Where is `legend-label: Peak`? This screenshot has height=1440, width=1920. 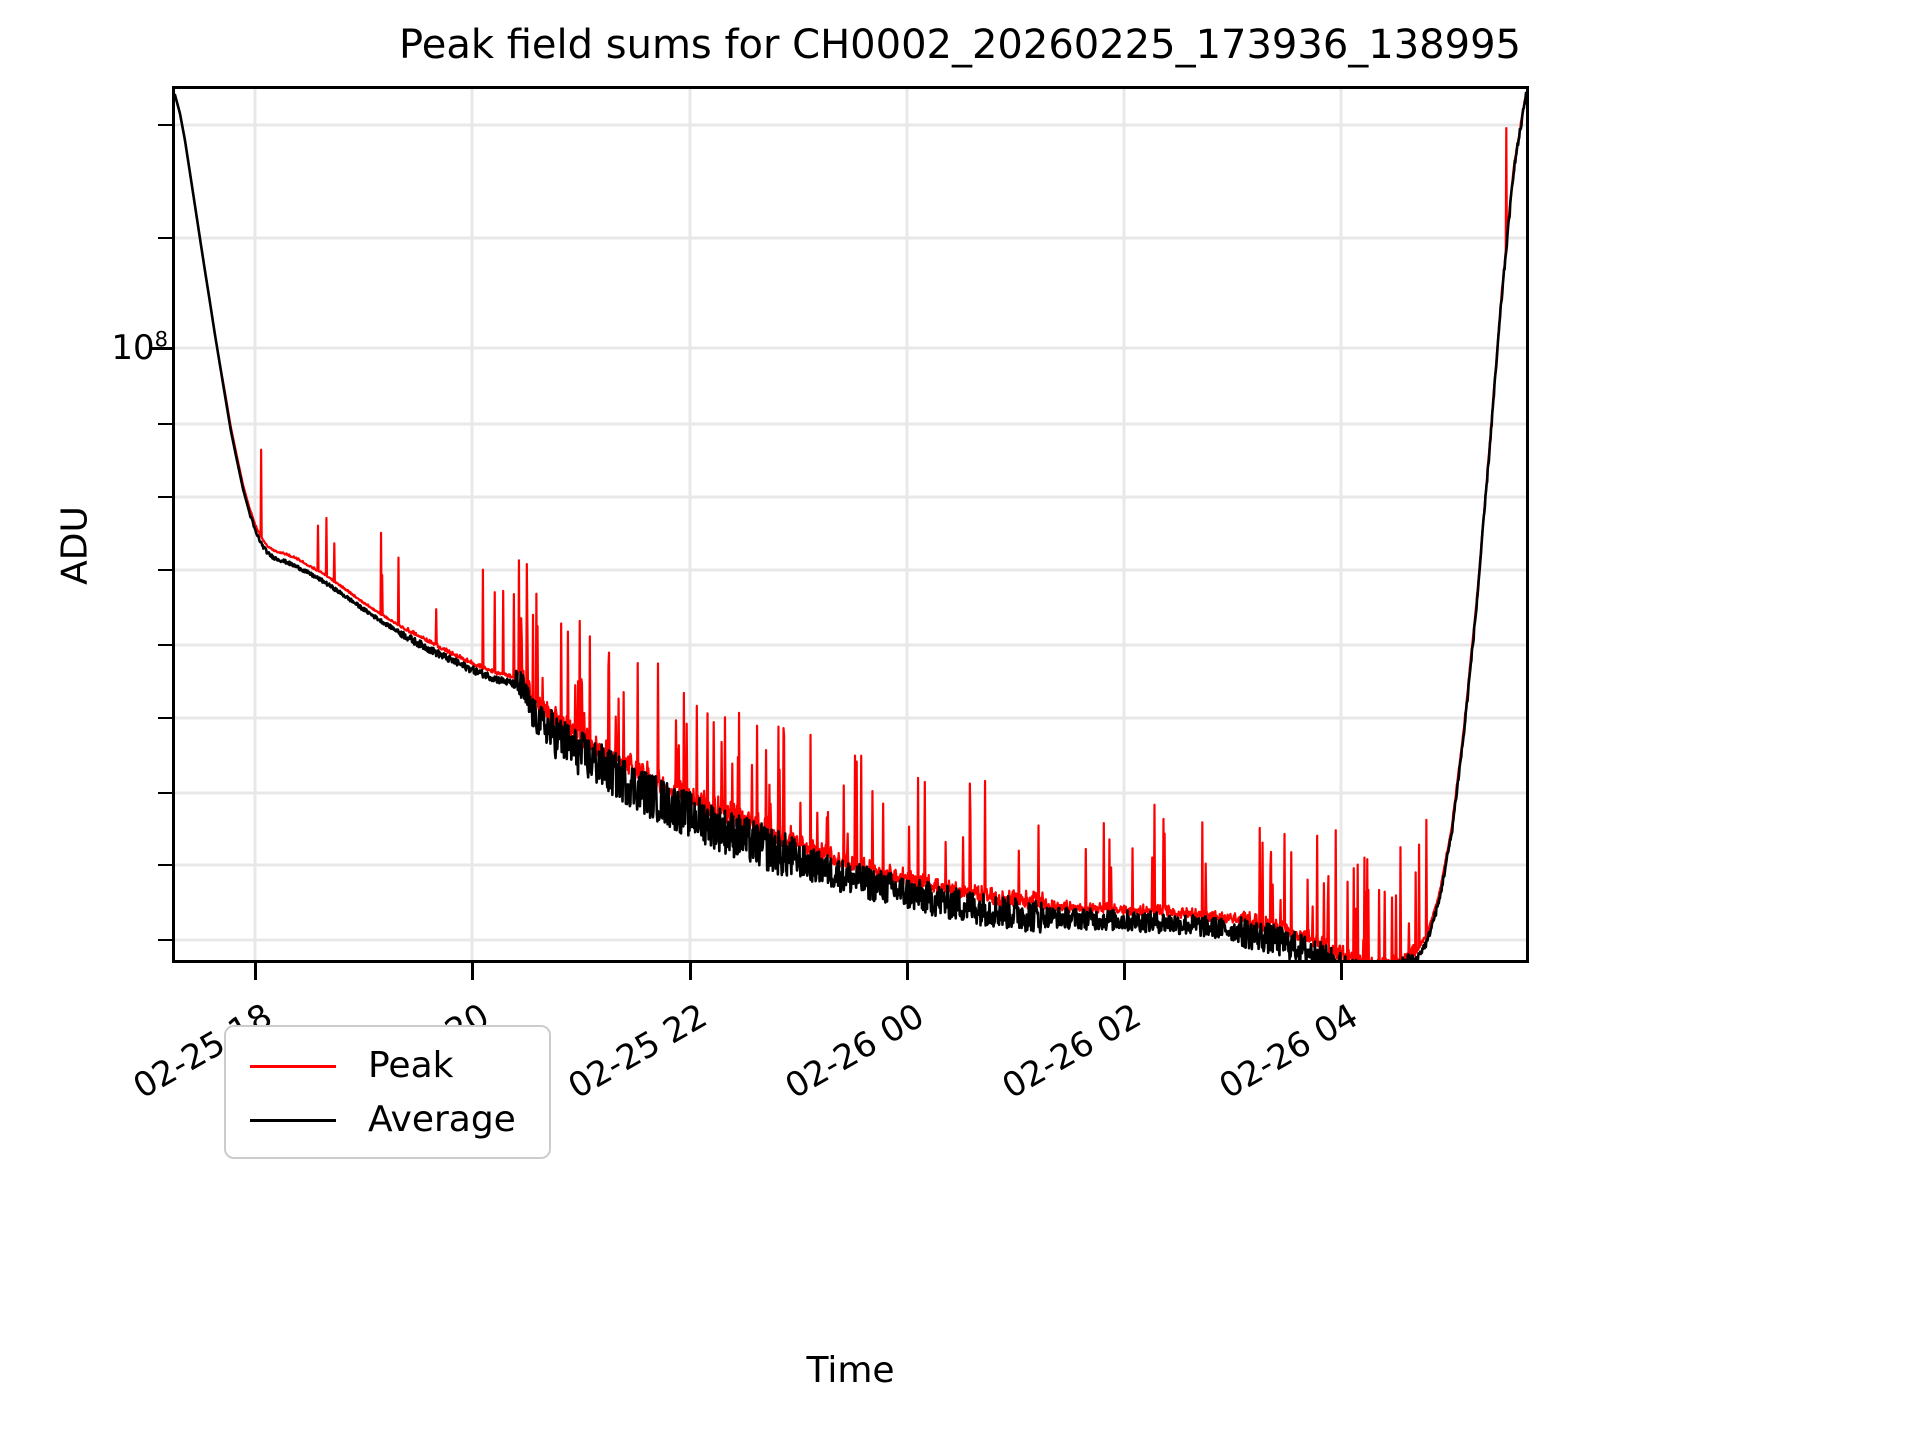 legend-label: Peak is located at coordinates (411, 1065).